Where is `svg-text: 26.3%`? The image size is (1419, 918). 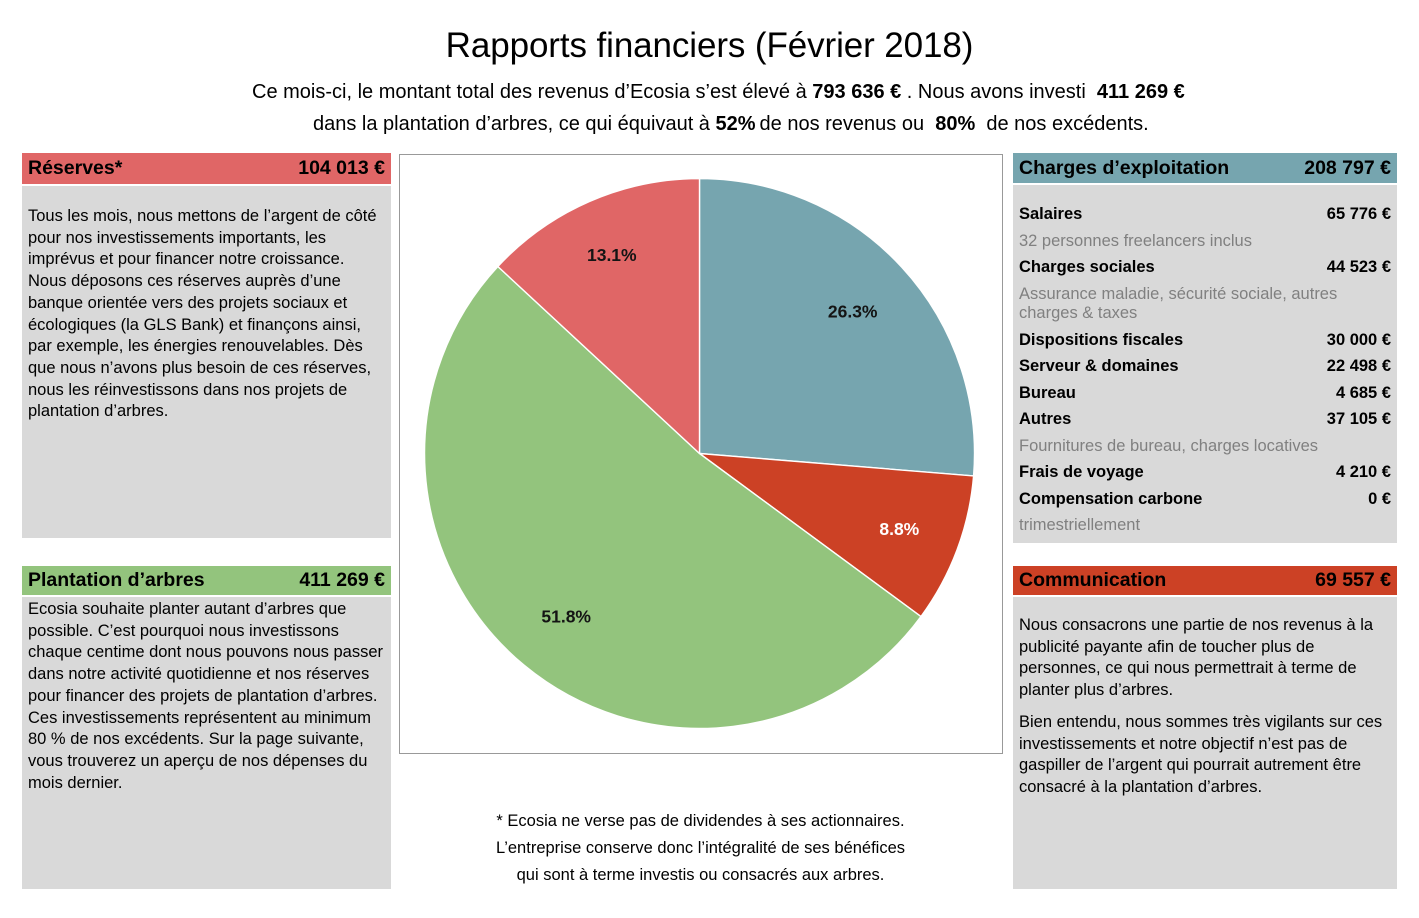
svg-text: 26.3% is located at coordinates (853, 312).